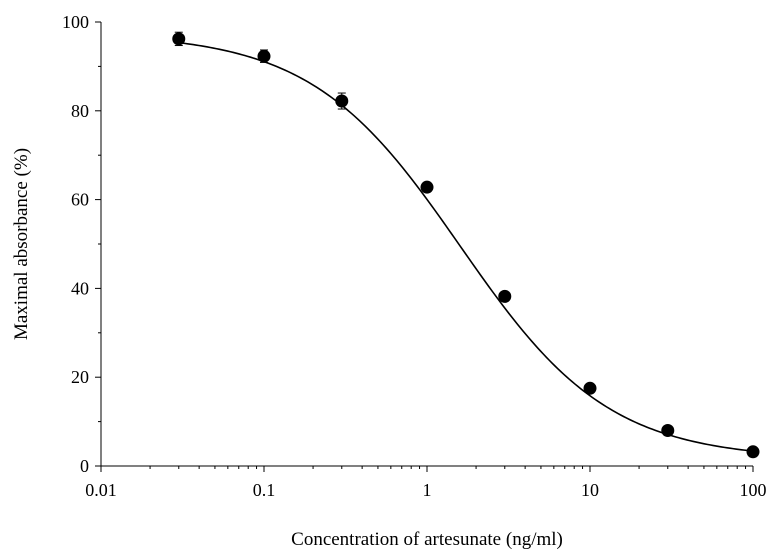 This screenshot has height=550, width=772. I want to click on y-tick-label: 40, so click(80, 288).